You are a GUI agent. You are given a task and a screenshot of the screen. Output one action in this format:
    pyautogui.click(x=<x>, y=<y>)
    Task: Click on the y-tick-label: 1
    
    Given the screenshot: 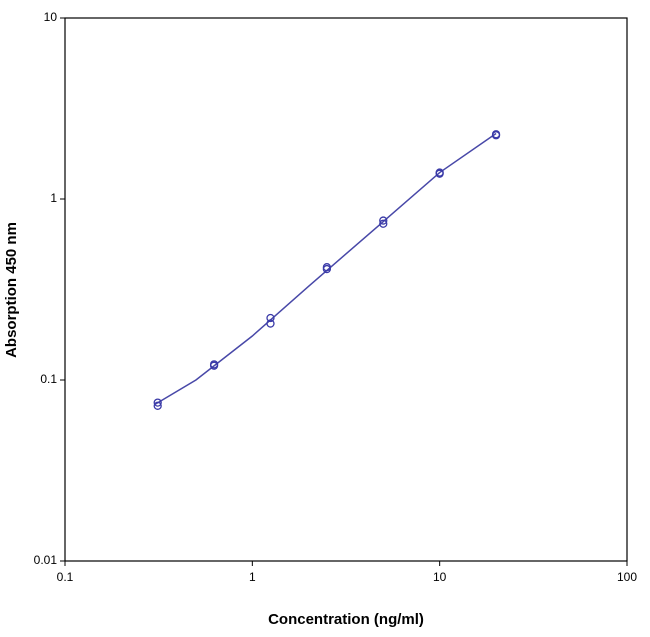 What is the action you would take?
    pyautogui.click(x=53, y=198)
    